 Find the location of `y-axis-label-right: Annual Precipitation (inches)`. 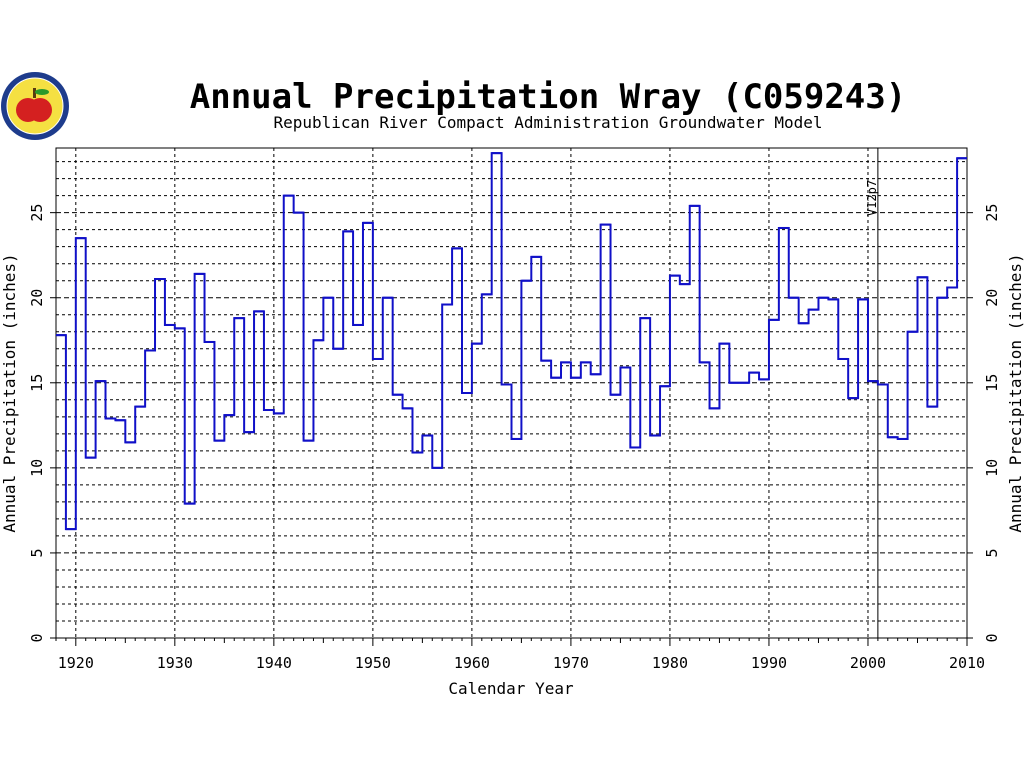

y-axis-label-right: Annual Precipitation (inches) is located at coordinates (1015, 392).